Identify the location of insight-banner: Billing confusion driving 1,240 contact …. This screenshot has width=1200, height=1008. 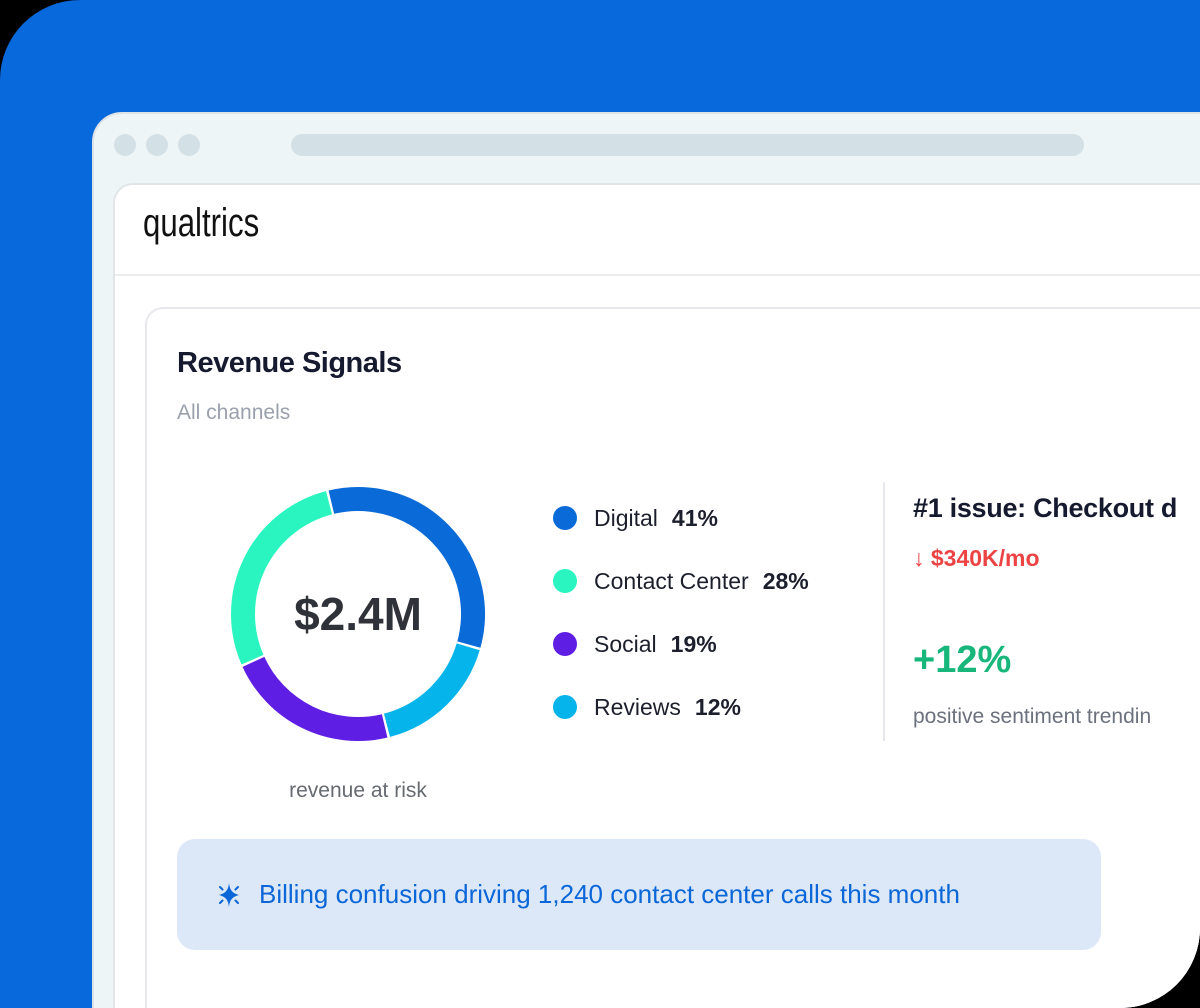
(639, 894).